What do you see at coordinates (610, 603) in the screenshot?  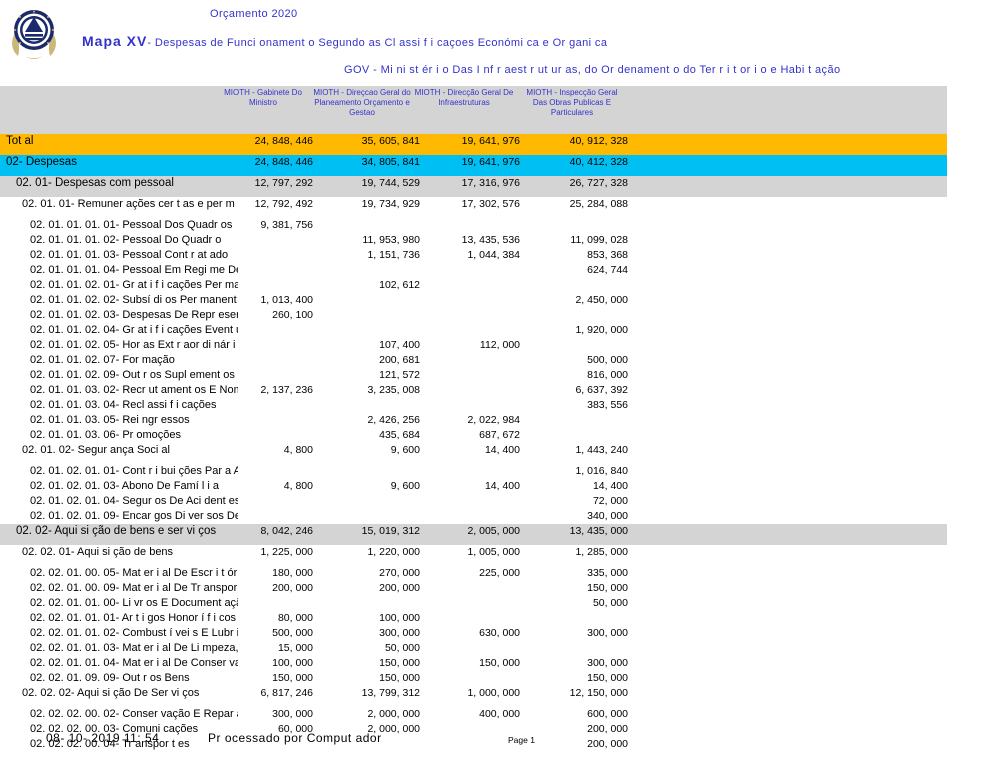 I see `row-value-col-4: 50, 000` at bounding box center [610, 603].